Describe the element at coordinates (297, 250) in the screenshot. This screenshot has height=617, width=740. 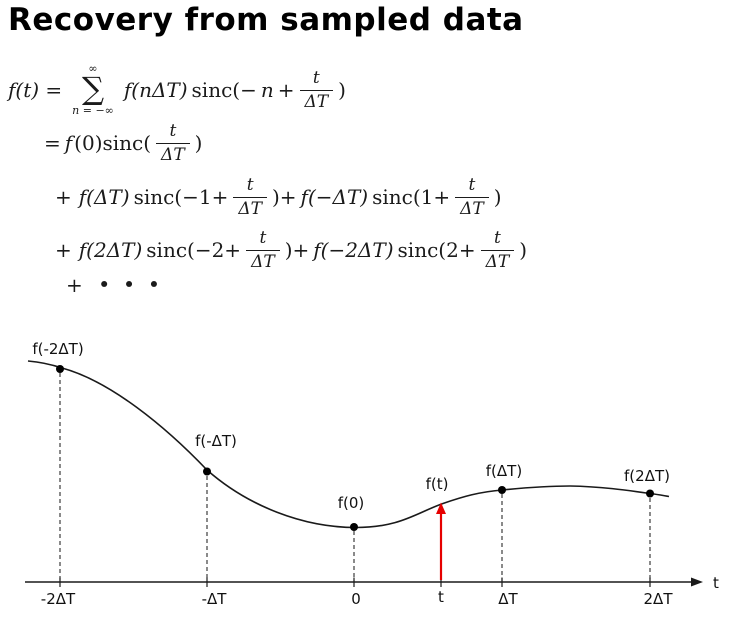
I see `eq4-paren-plus: )+` at that location.